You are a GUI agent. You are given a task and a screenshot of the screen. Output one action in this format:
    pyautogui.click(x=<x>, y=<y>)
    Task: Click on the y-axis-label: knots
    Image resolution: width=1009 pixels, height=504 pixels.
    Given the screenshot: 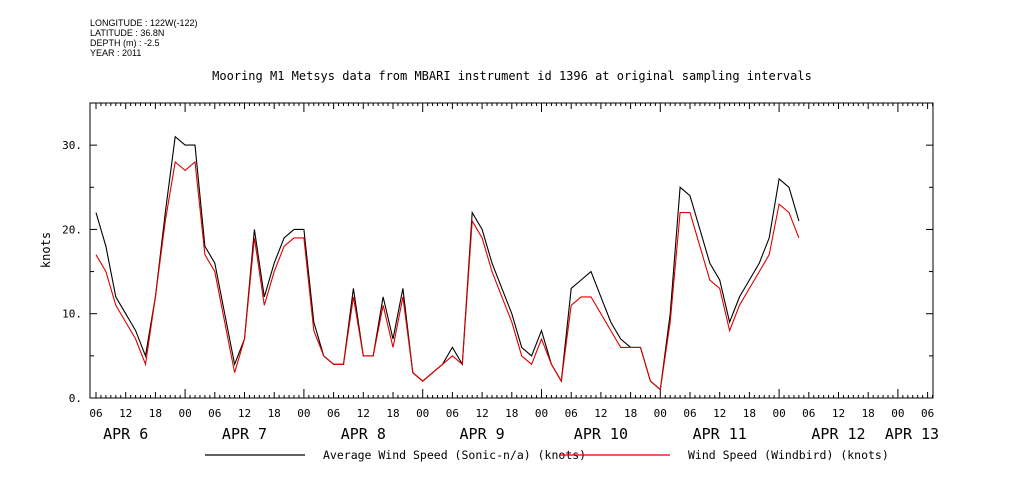 What is the action you would take?
    pyautogui.click(x=46, y=250)
    